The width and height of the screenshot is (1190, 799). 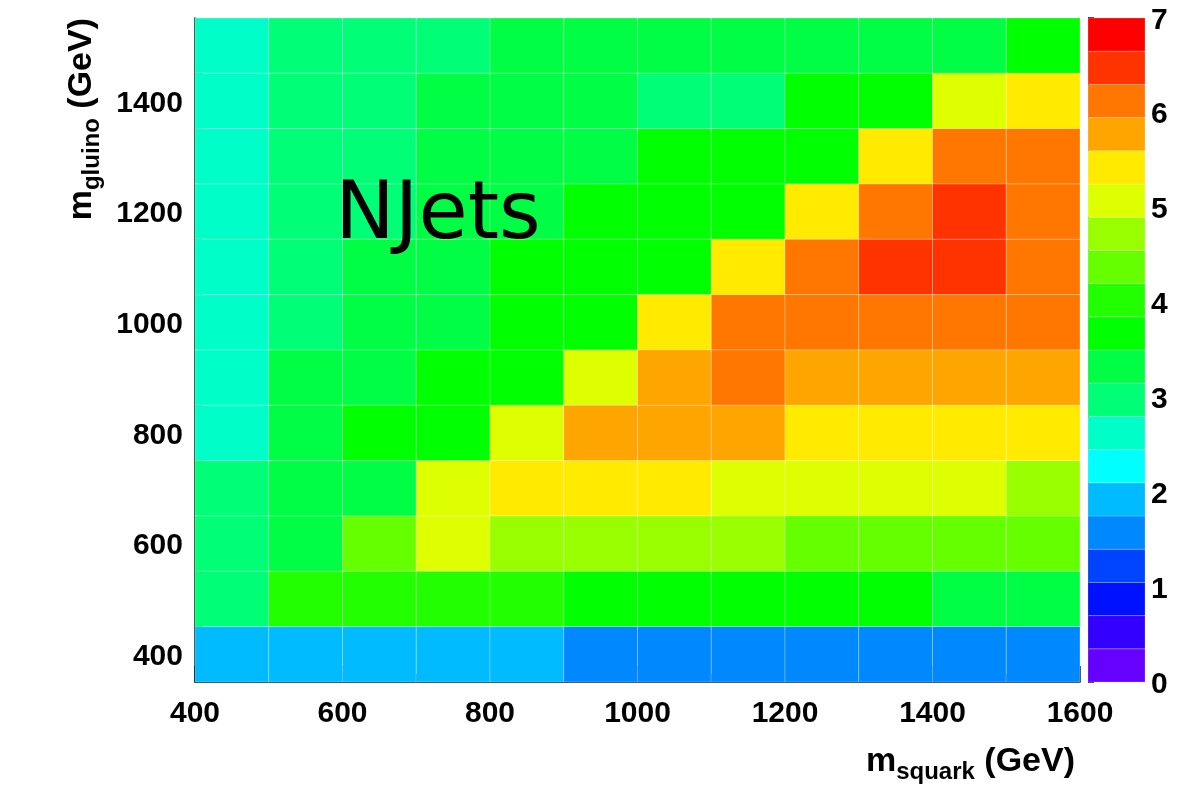 I want to click on color-bar-label: 5, so click(x=1159, y=208).